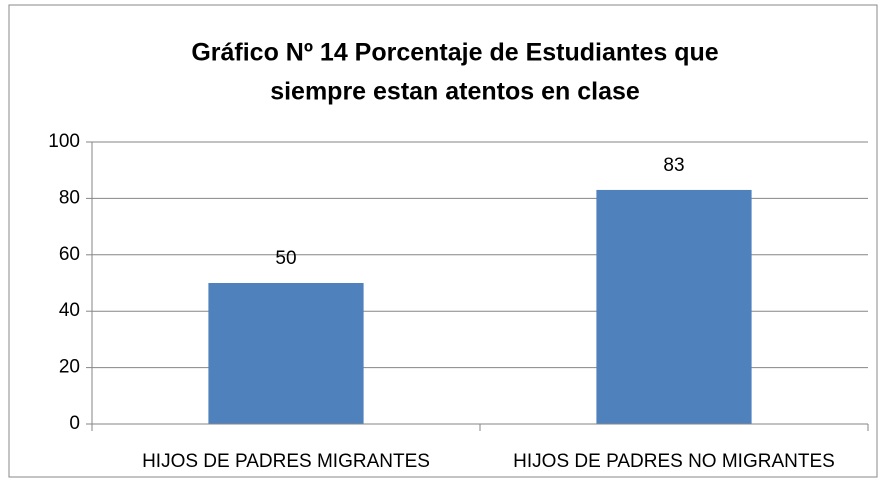 The width and height of the screenshot is (886, 484). I want to click on x-tick-label: HIJOS DE PADRES NO MIGRANTES, so click(674, 461).